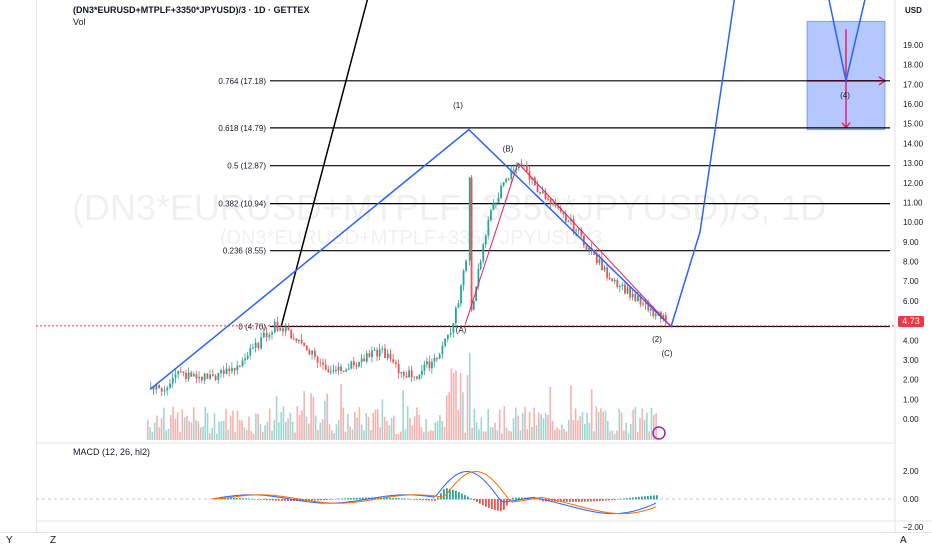 This screenshot has height=551, width=932. Describe the element at coordinates (913, 104) in the screenshot. I see `price-tick-label: 16.00` at that location.